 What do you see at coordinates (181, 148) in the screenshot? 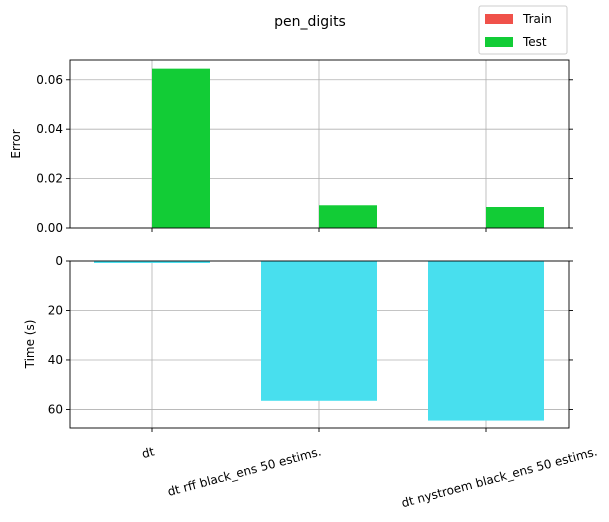
I see `bar-test-dt` at bounding box center [181, 148].